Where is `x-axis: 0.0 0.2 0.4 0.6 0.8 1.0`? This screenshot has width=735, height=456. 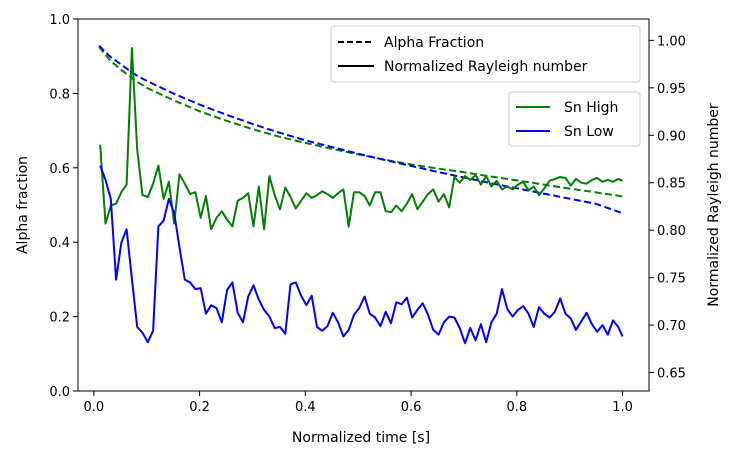
x-axis: 0.0 0.2 0.4 0.6 0.8 1.0 is located at coordinates (358, 403).